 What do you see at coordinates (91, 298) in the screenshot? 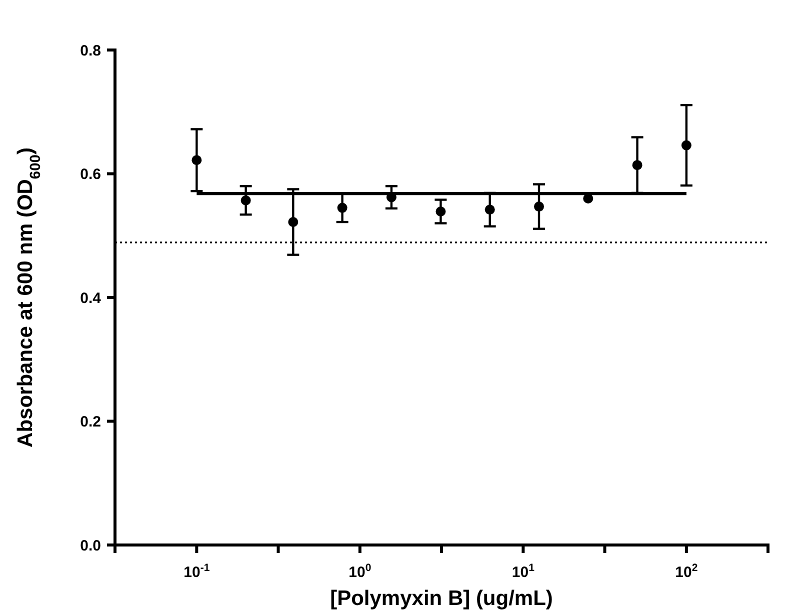
I see `y-tick-label: 0.4` at bounding box center [91, 298].